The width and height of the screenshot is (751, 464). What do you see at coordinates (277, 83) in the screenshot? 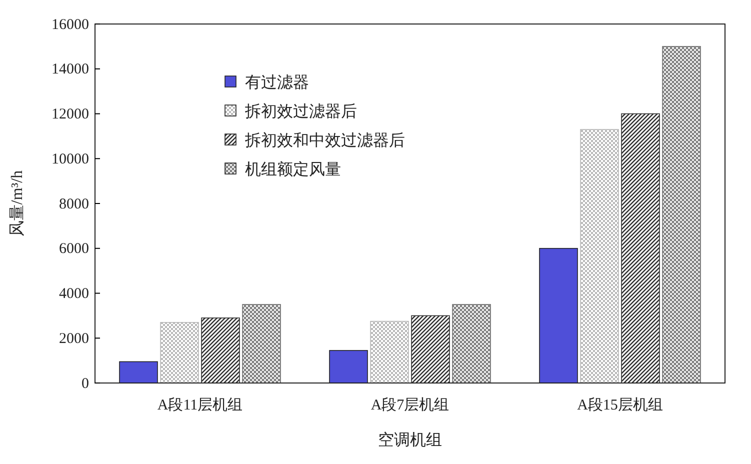
I see `legend-label: 有过滤器` at bounding box center [277, 83].